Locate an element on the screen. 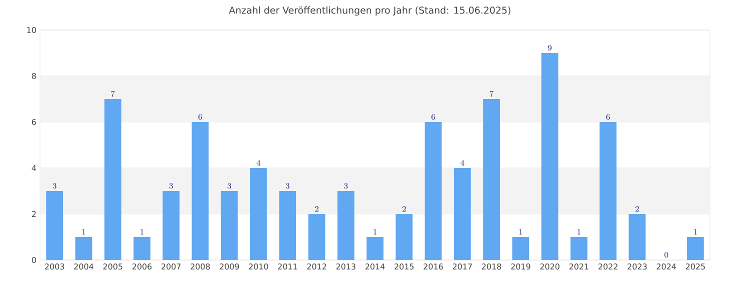 The image size is (740, 300). chart-title: Anzahl der Veröffentlichungen pro Jahr (Stand: 15.06.2025) is located at coordinates (369, 11).